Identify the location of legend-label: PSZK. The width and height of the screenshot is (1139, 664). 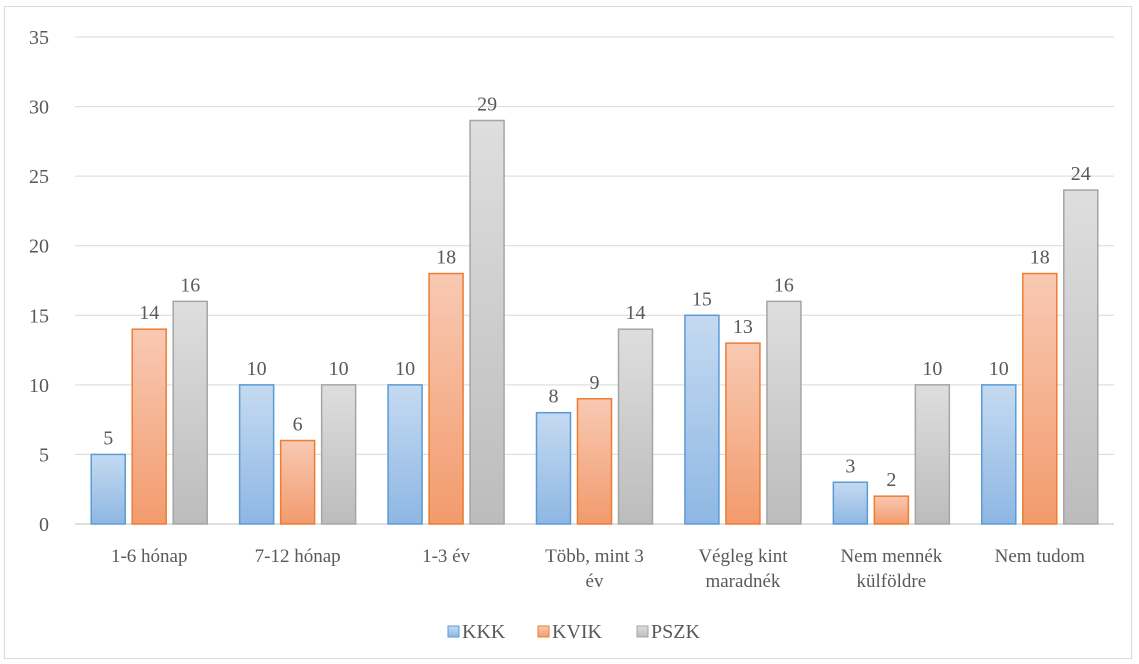
(675, 632).